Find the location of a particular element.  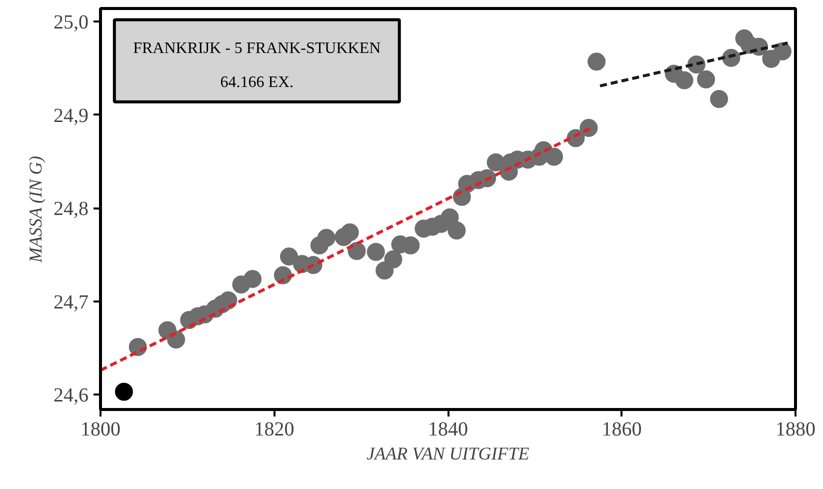

y-tick-label: 24,8 is located at coordinates (71, 209).